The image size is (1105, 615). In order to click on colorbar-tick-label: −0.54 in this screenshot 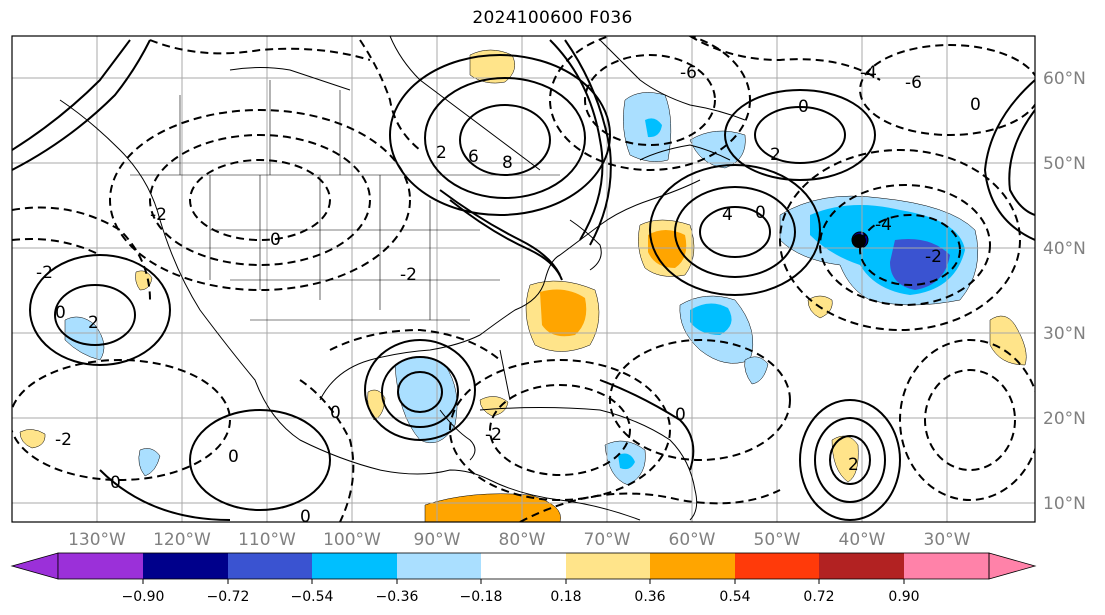, I will do `click(312, 597)`.